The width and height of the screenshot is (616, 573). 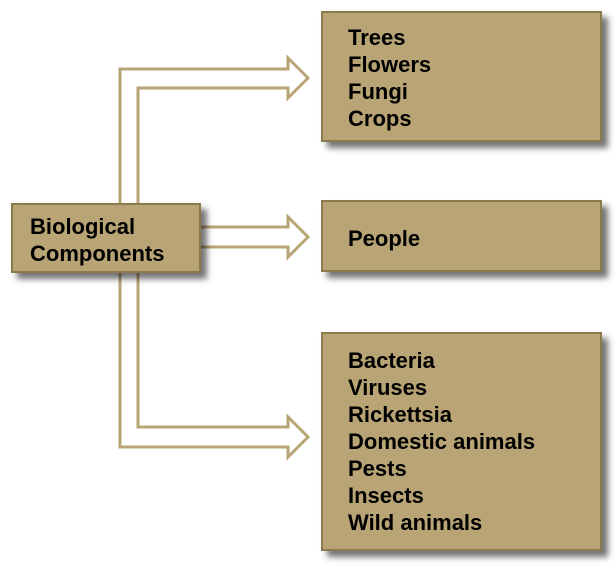 What do you see at coordinates (83, 226) in the screenshot?
I see `source-label-line: Biological` at bounding box center [83, 226].